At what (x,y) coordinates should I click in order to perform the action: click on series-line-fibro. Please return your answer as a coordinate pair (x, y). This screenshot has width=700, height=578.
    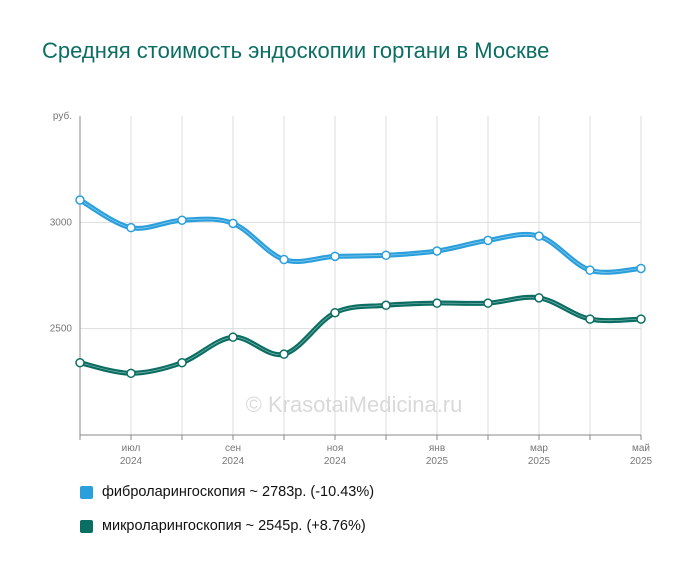
    Looking at the image, I should click on (360, 236).